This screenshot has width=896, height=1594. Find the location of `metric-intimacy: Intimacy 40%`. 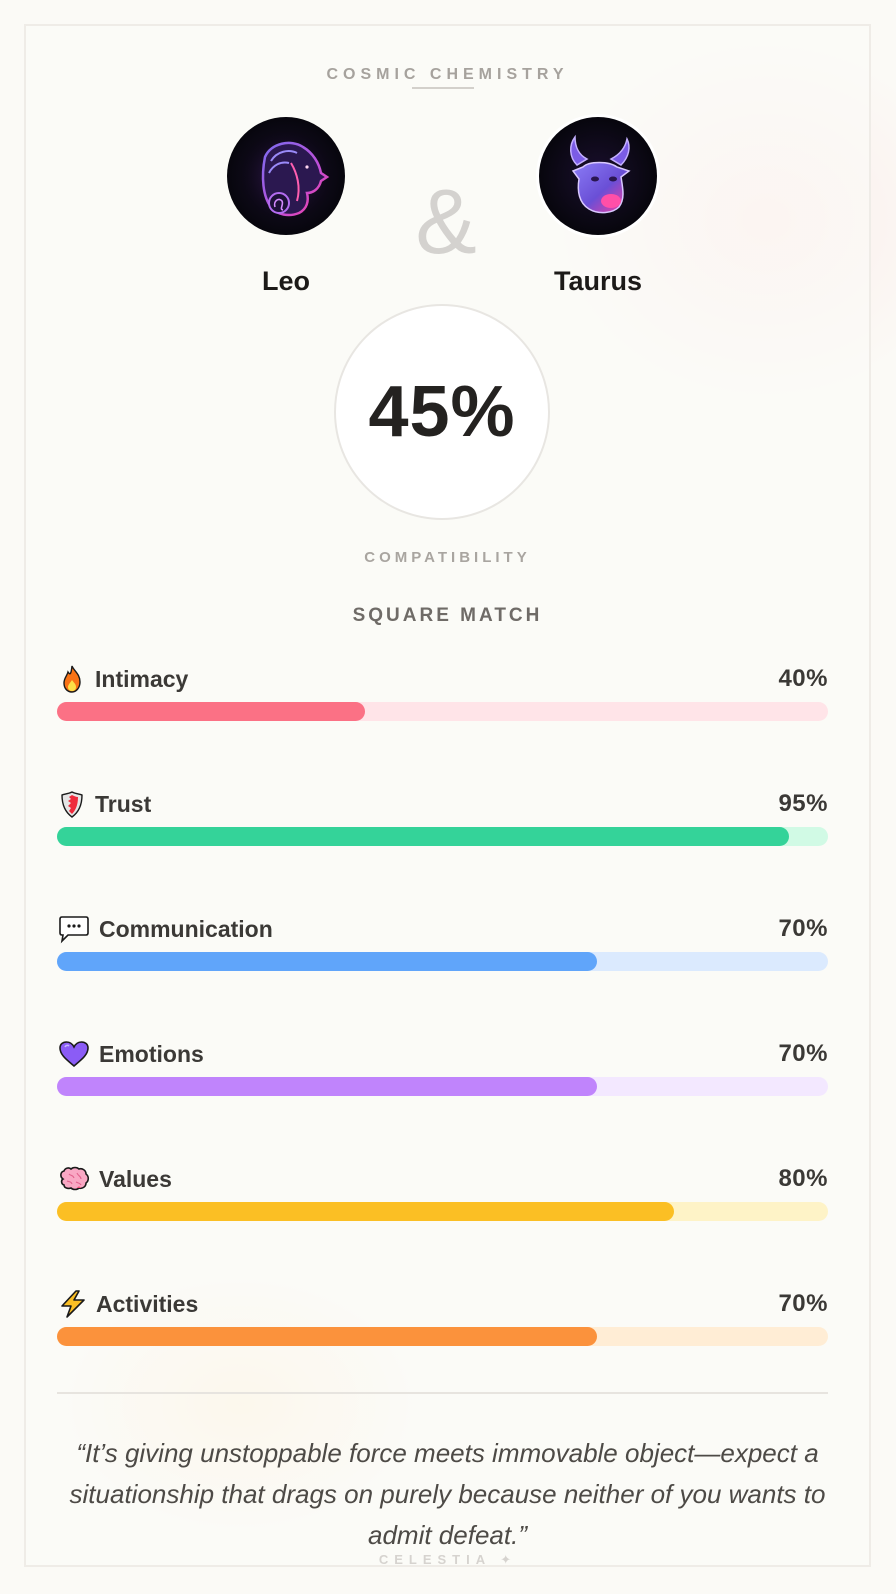

metric-intimacy: Intimacy 40% is located at coordinates (442, 694).